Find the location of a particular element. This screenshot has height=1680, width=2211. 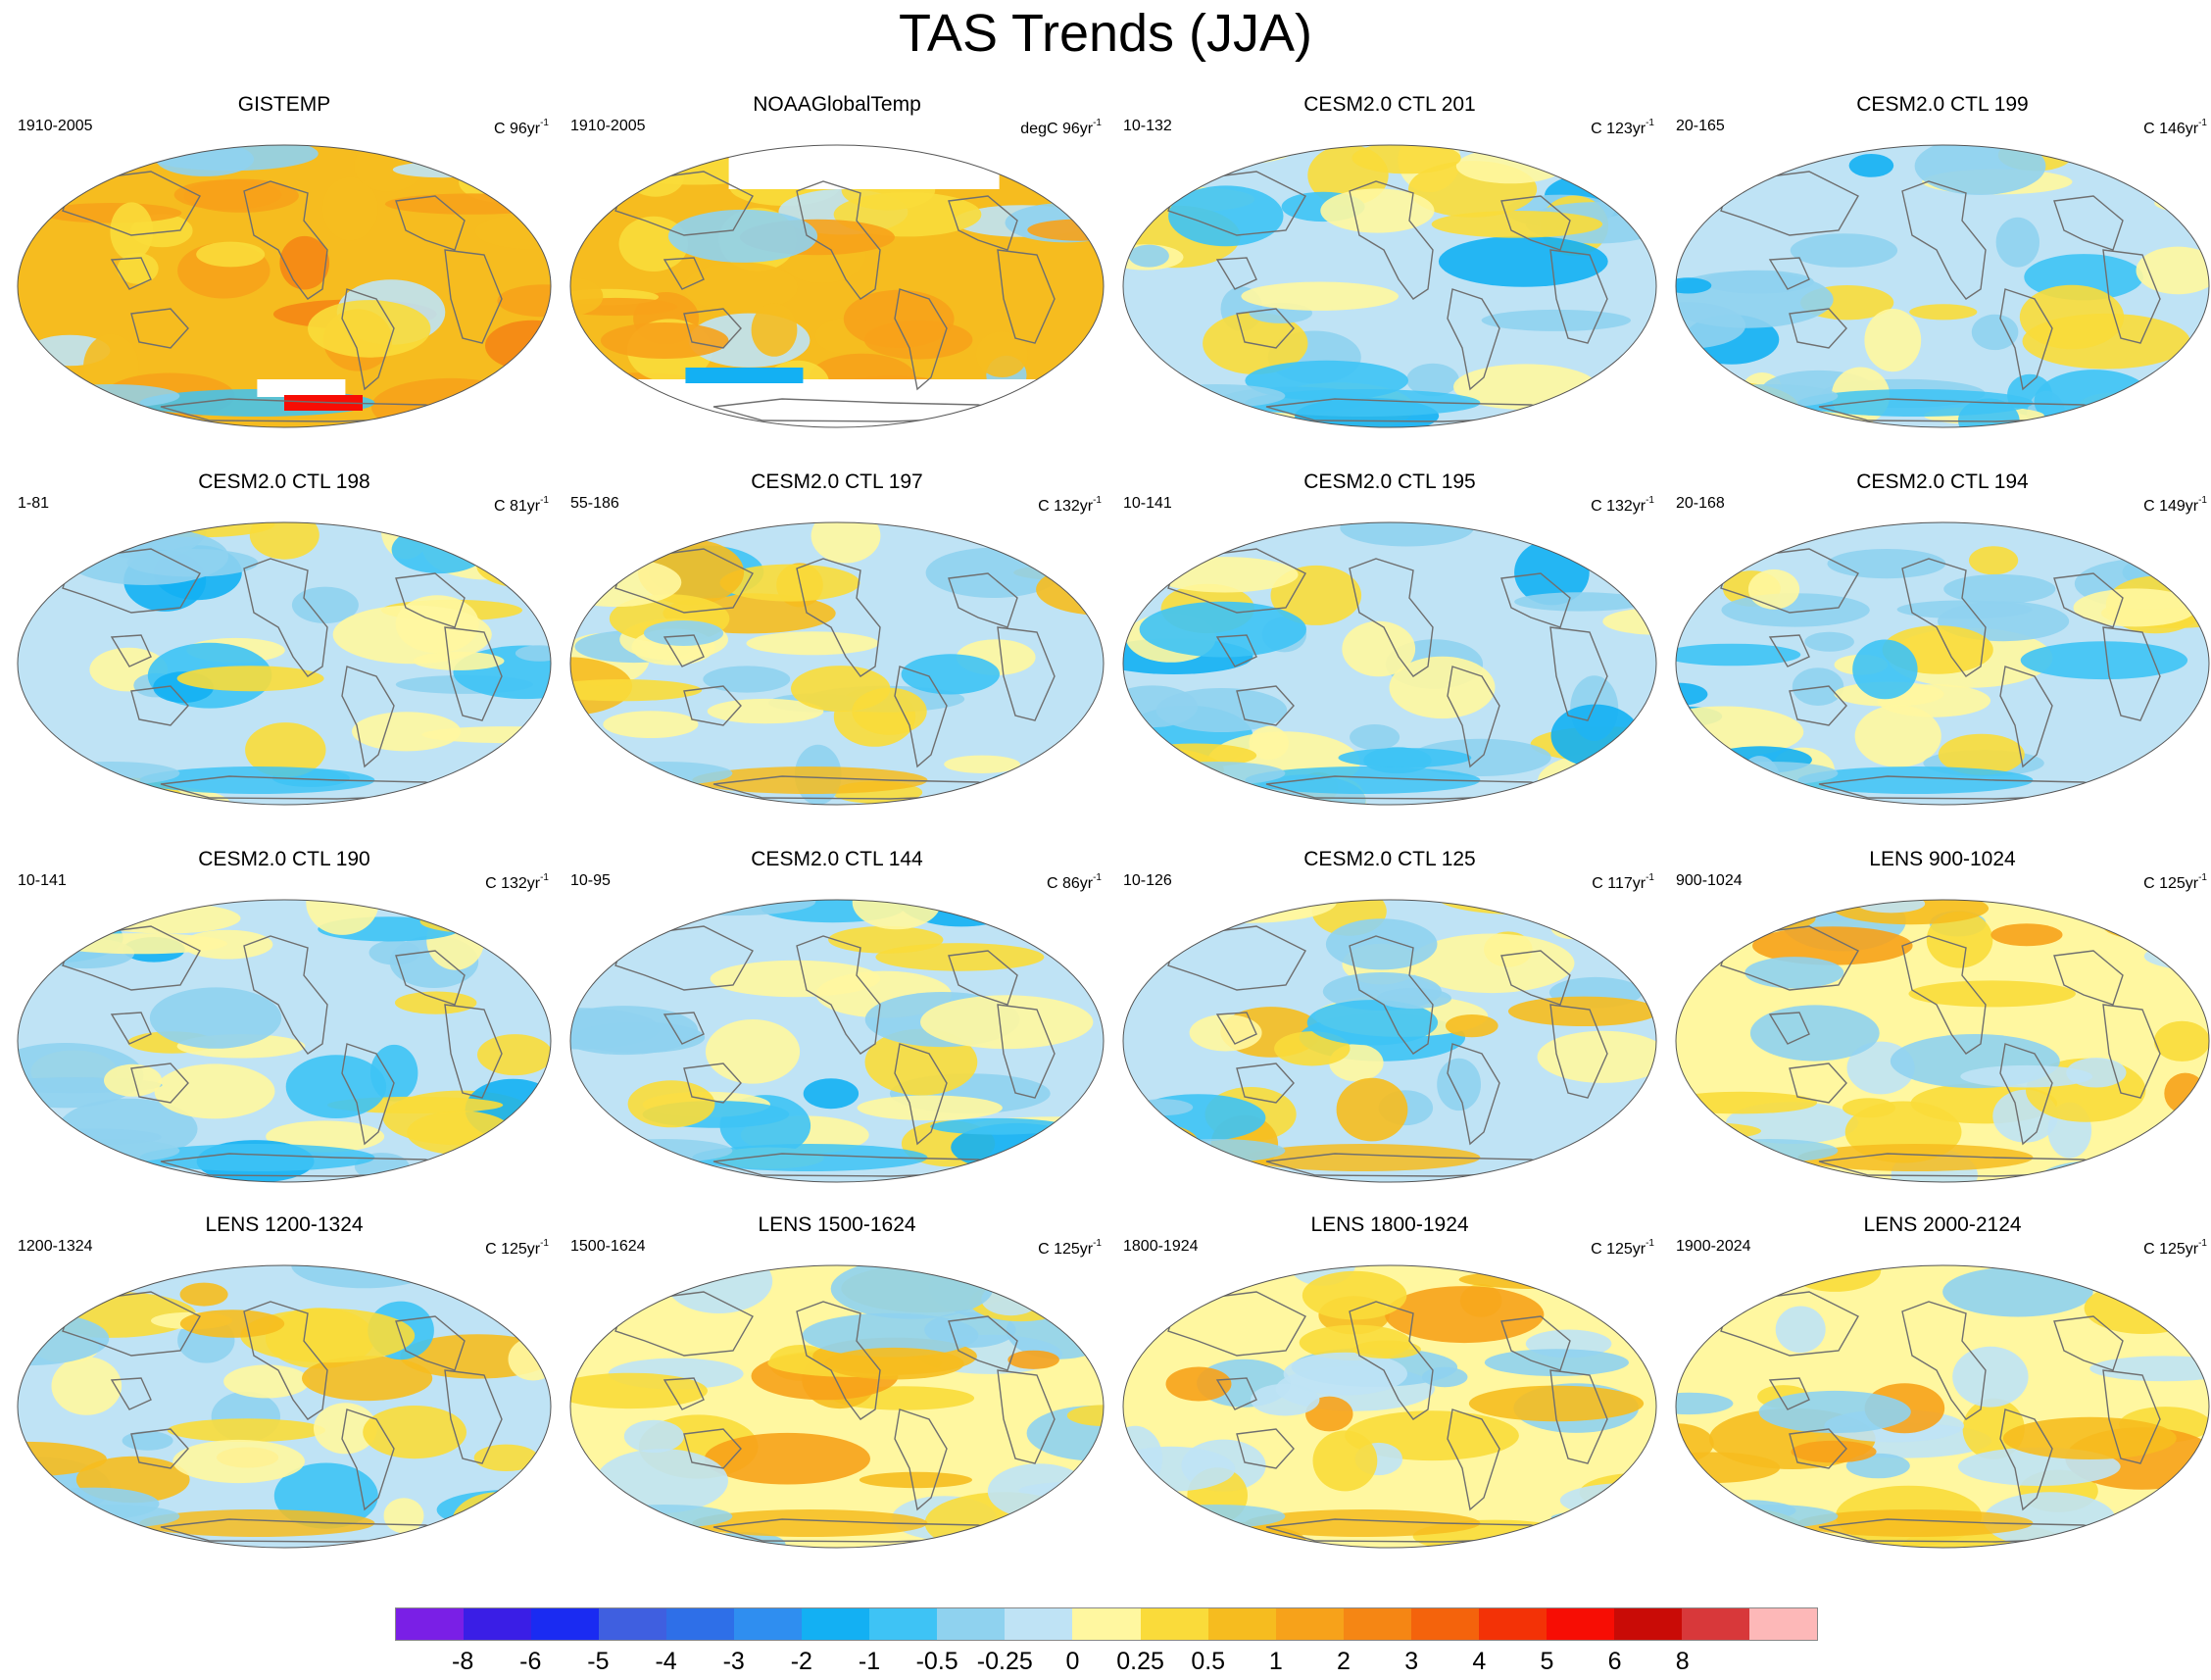

panel-title: CESM2.0 CTL 199 is located at coordinates (1942, 104).